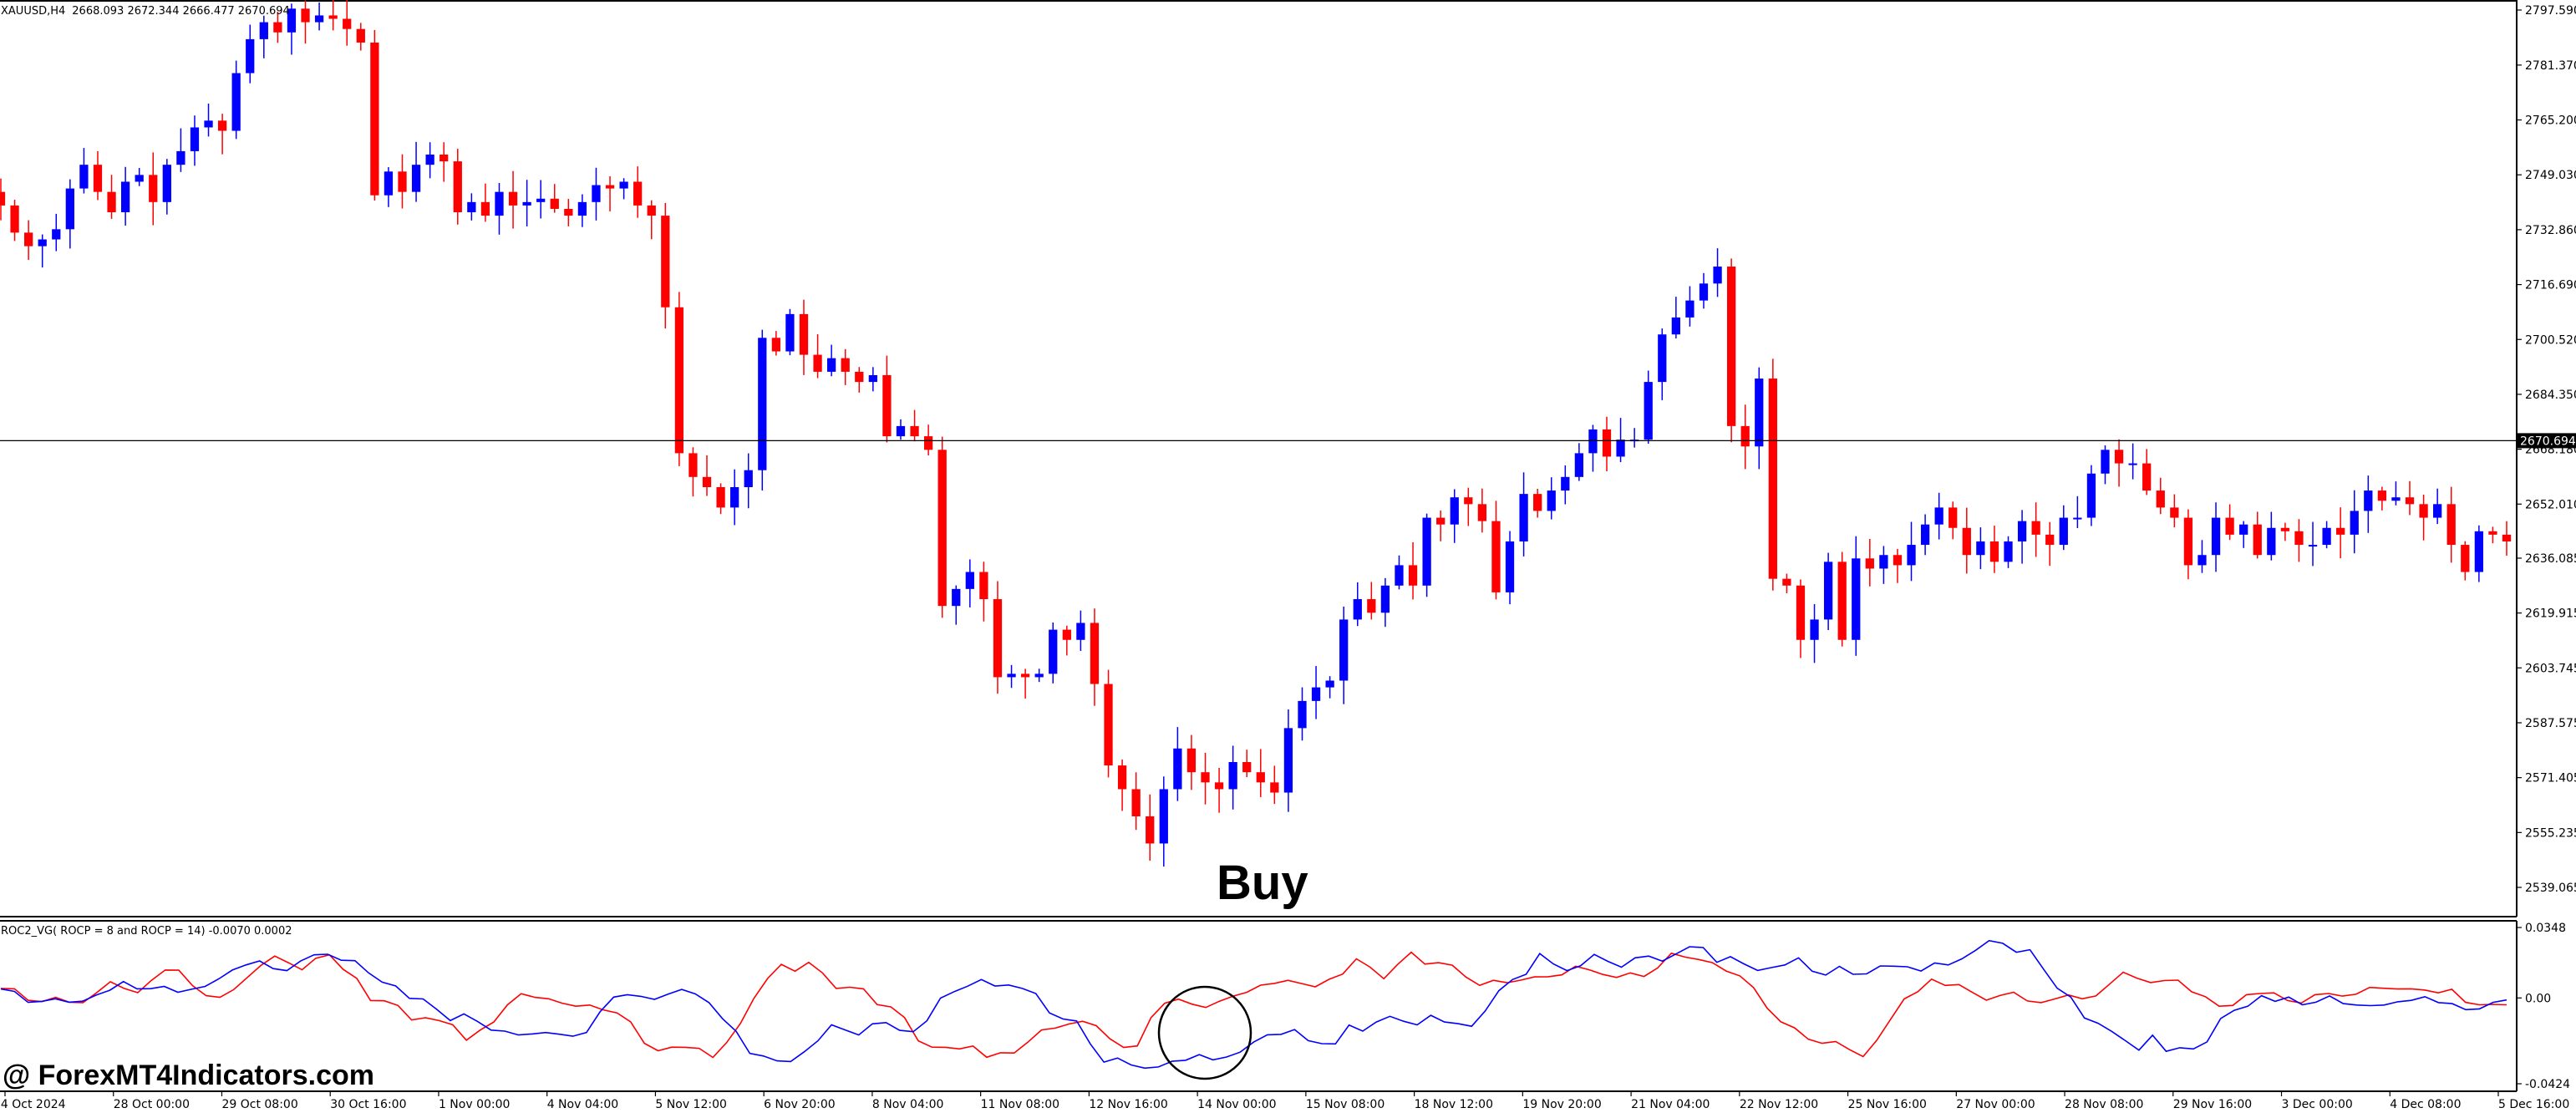  What do you see at coordinates (2550, 888) in the screenshot?
I see `price-tick-label: 2539.065` at bounding box center [2550, 888].